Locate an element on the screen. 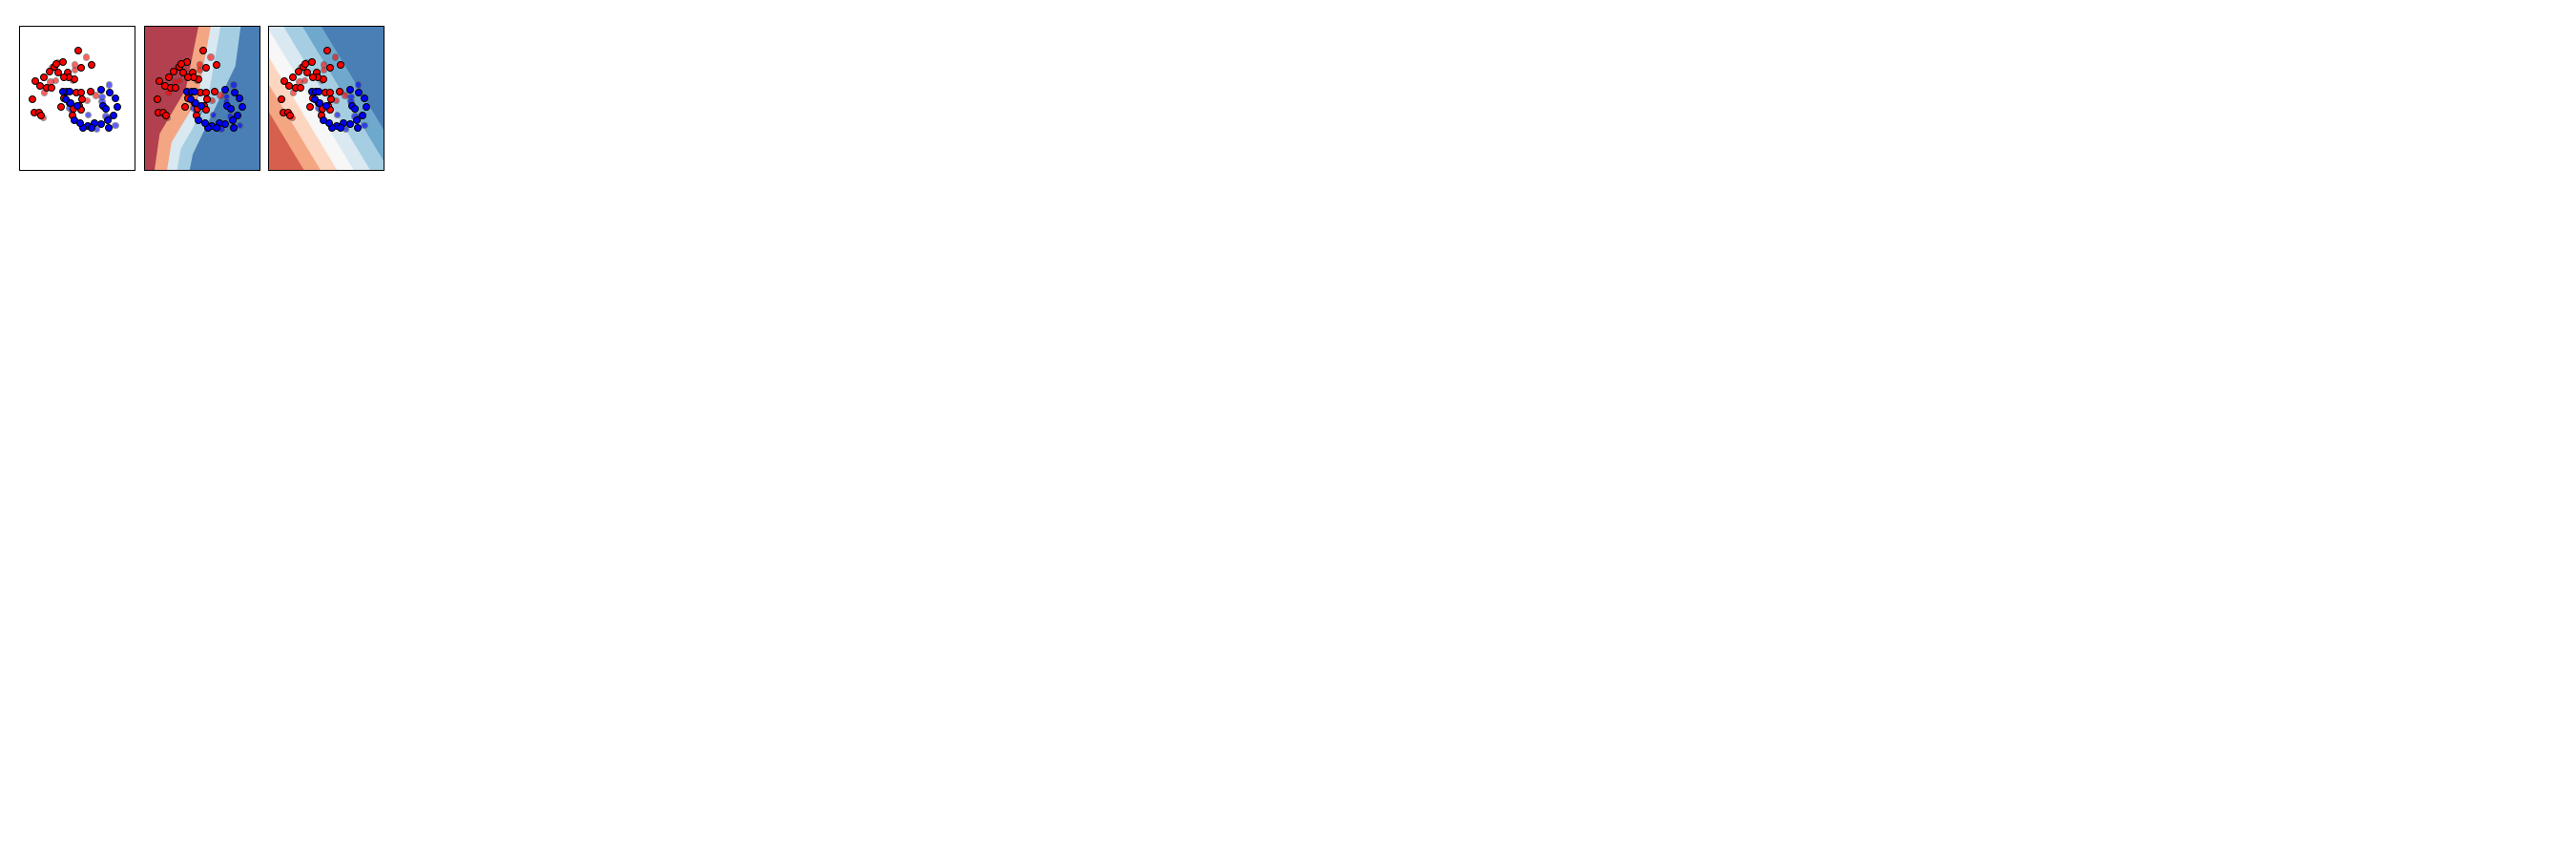 This screenshot has width=2576, height=859. panel-moons-input-data is located at coordinates (77, 98).